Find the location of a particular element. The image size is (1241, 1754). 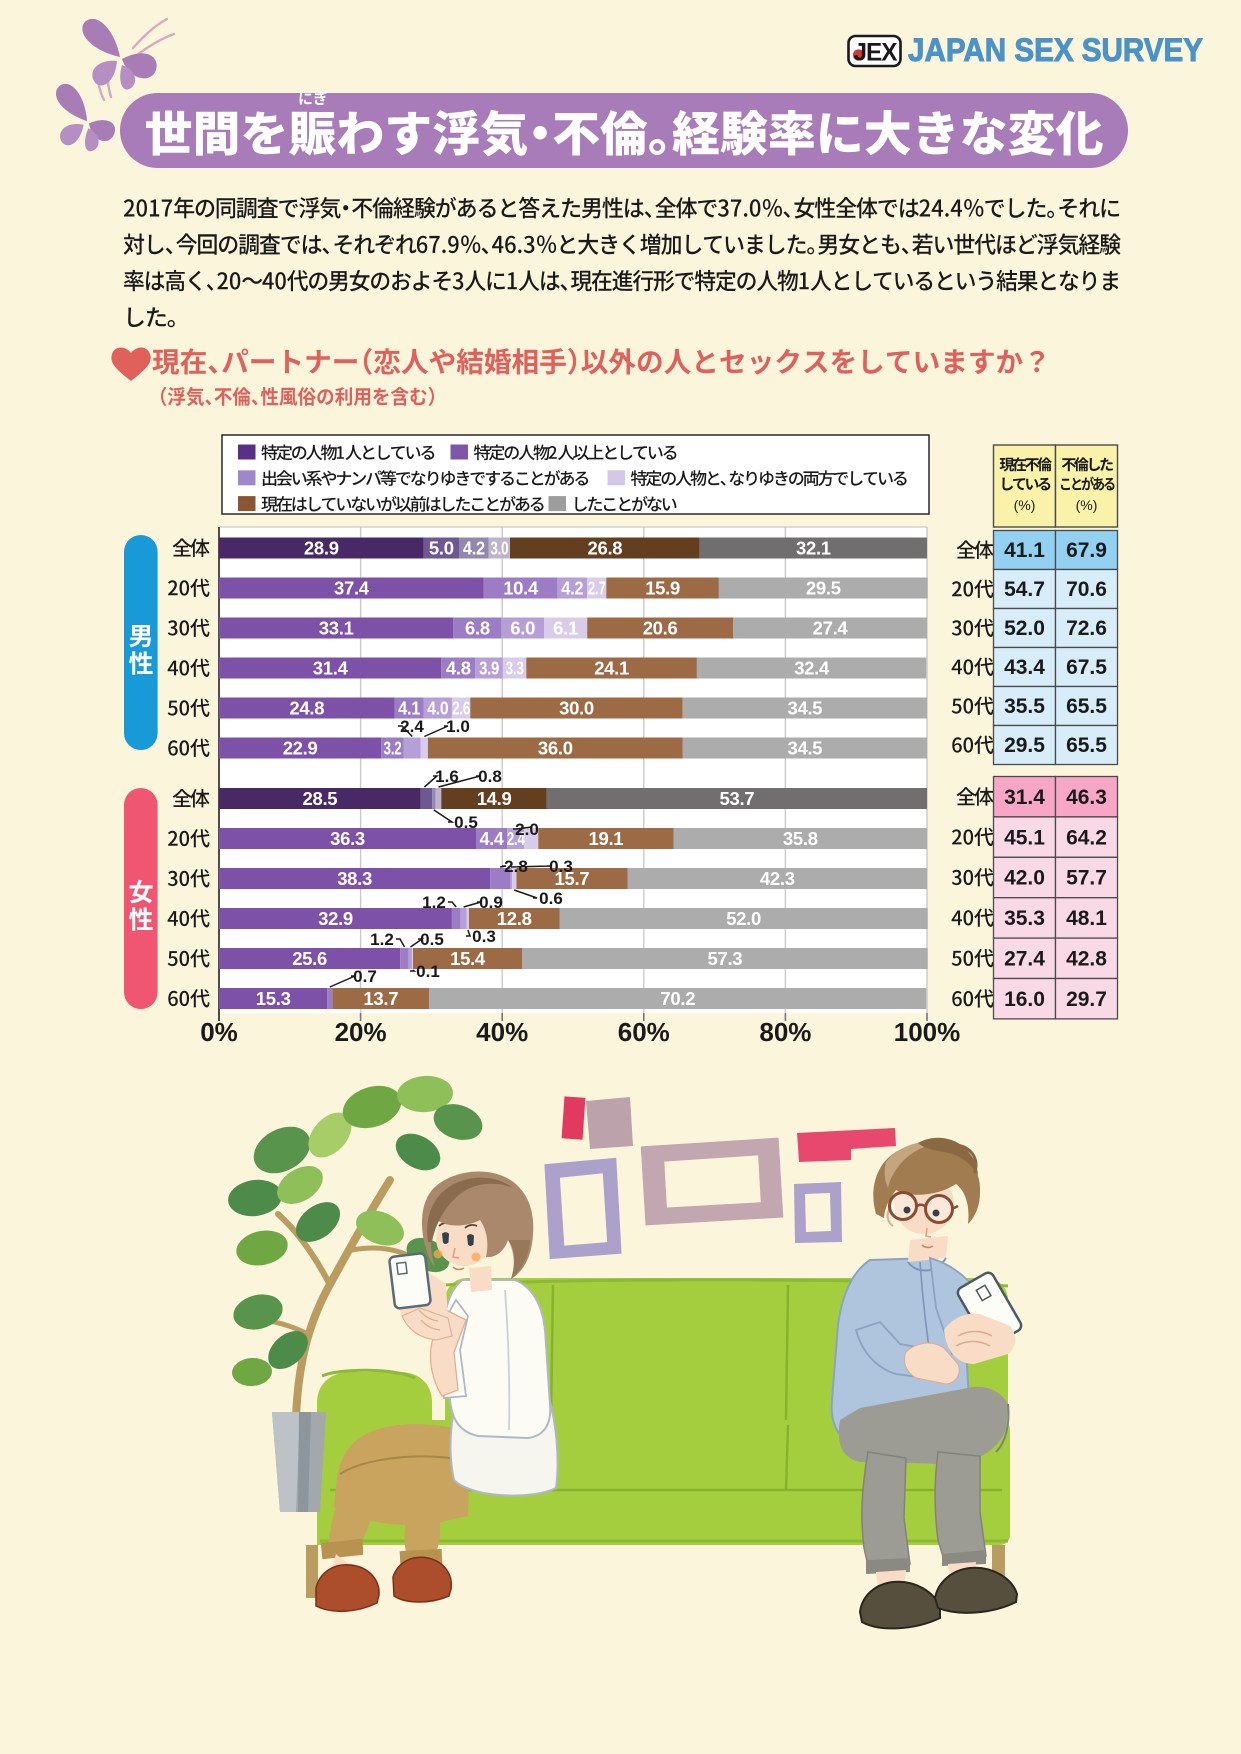

svg-text: 53.7 is located at coordinates (736, 798).